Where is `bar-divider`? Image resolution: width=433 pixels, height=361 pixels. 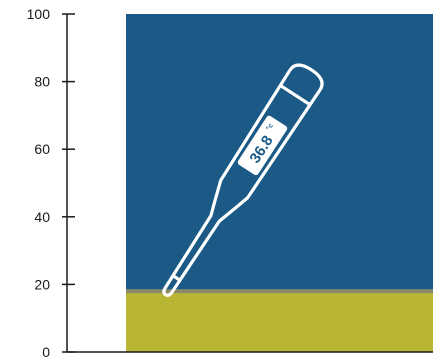
bar-divider is located at coordinates (279, 291).